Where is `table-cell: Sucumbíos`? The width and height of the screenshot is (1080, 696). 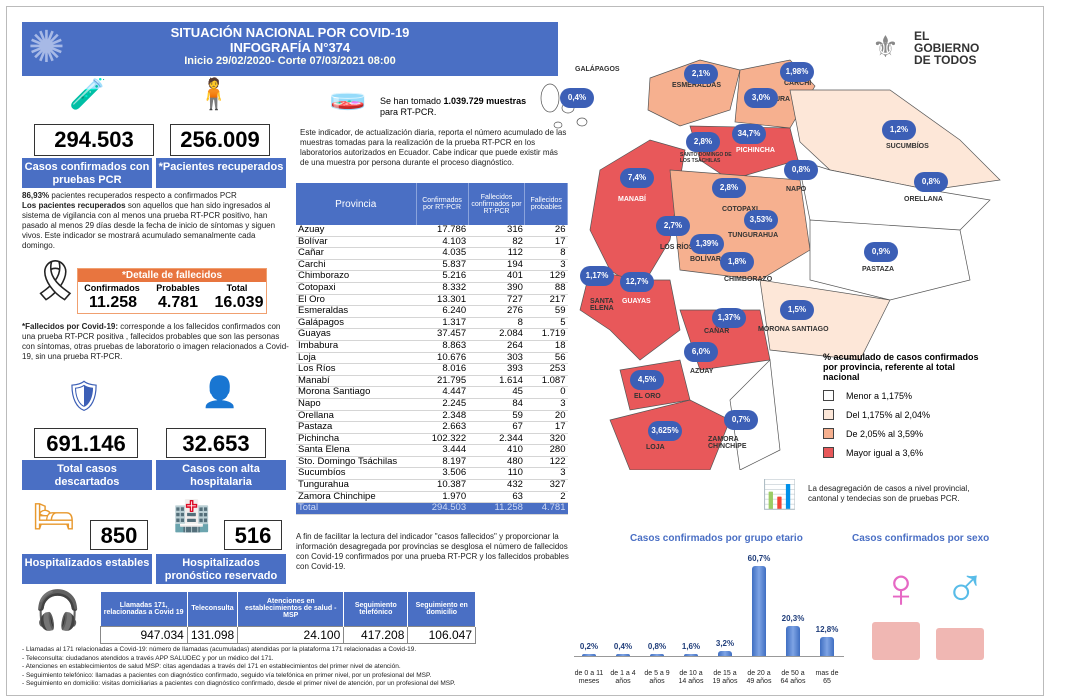 table-cell: Sucumbíos is located at coordinates (356, 474).